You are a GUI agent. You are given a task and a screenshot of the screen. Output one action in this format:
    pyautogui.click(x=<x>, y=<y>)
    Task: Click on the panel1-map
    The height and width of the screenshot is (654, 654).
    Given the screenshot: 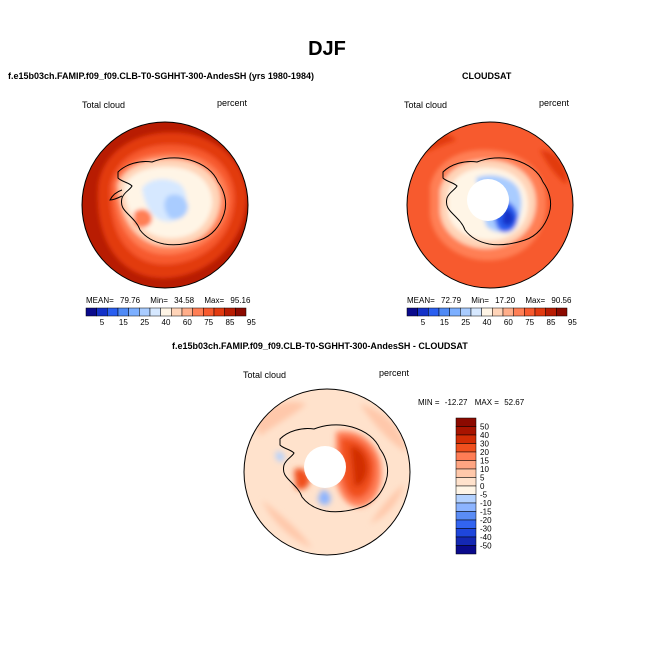 What is the action you would take?
    pyautogui.click(x=165, y=205)
    